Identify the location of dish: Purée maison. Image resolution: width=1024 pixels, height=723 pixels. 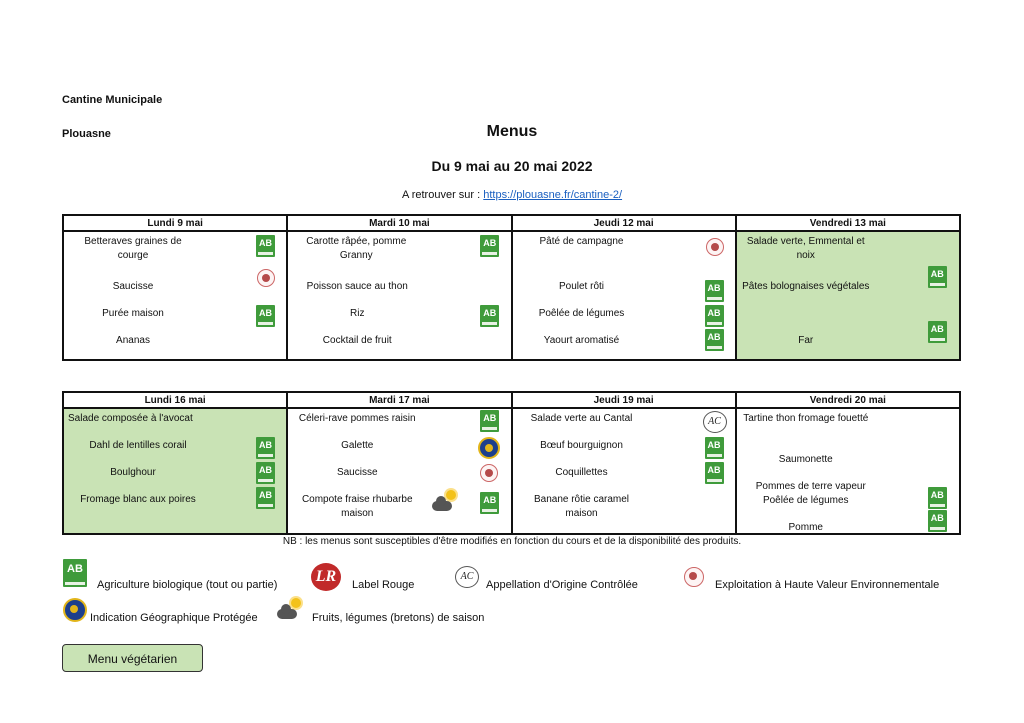
(133, 313).